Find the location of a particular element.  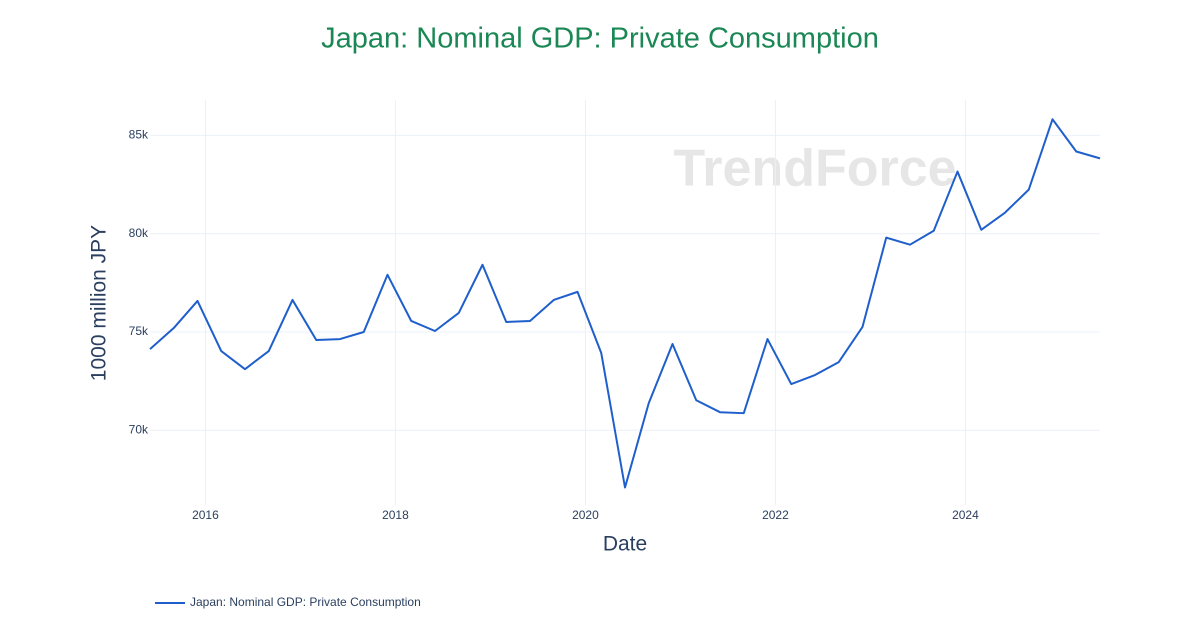

y-tick-label: 70k is located at coordinates (139, 429).